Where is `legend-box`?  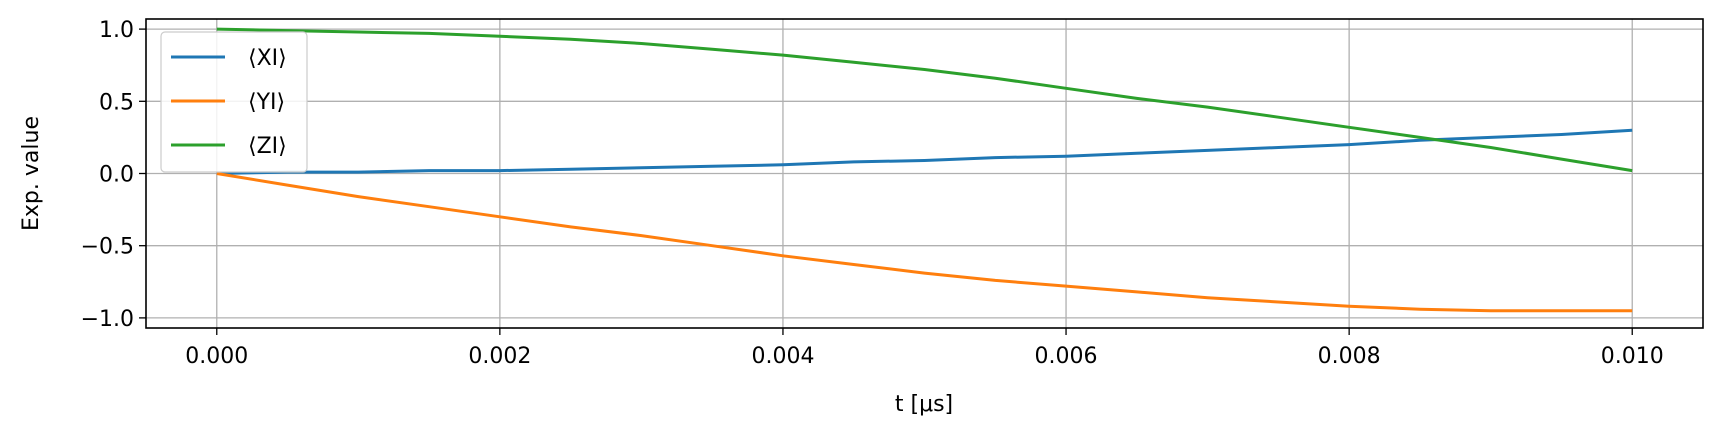
legend-box is located at coordinates (234, 102).